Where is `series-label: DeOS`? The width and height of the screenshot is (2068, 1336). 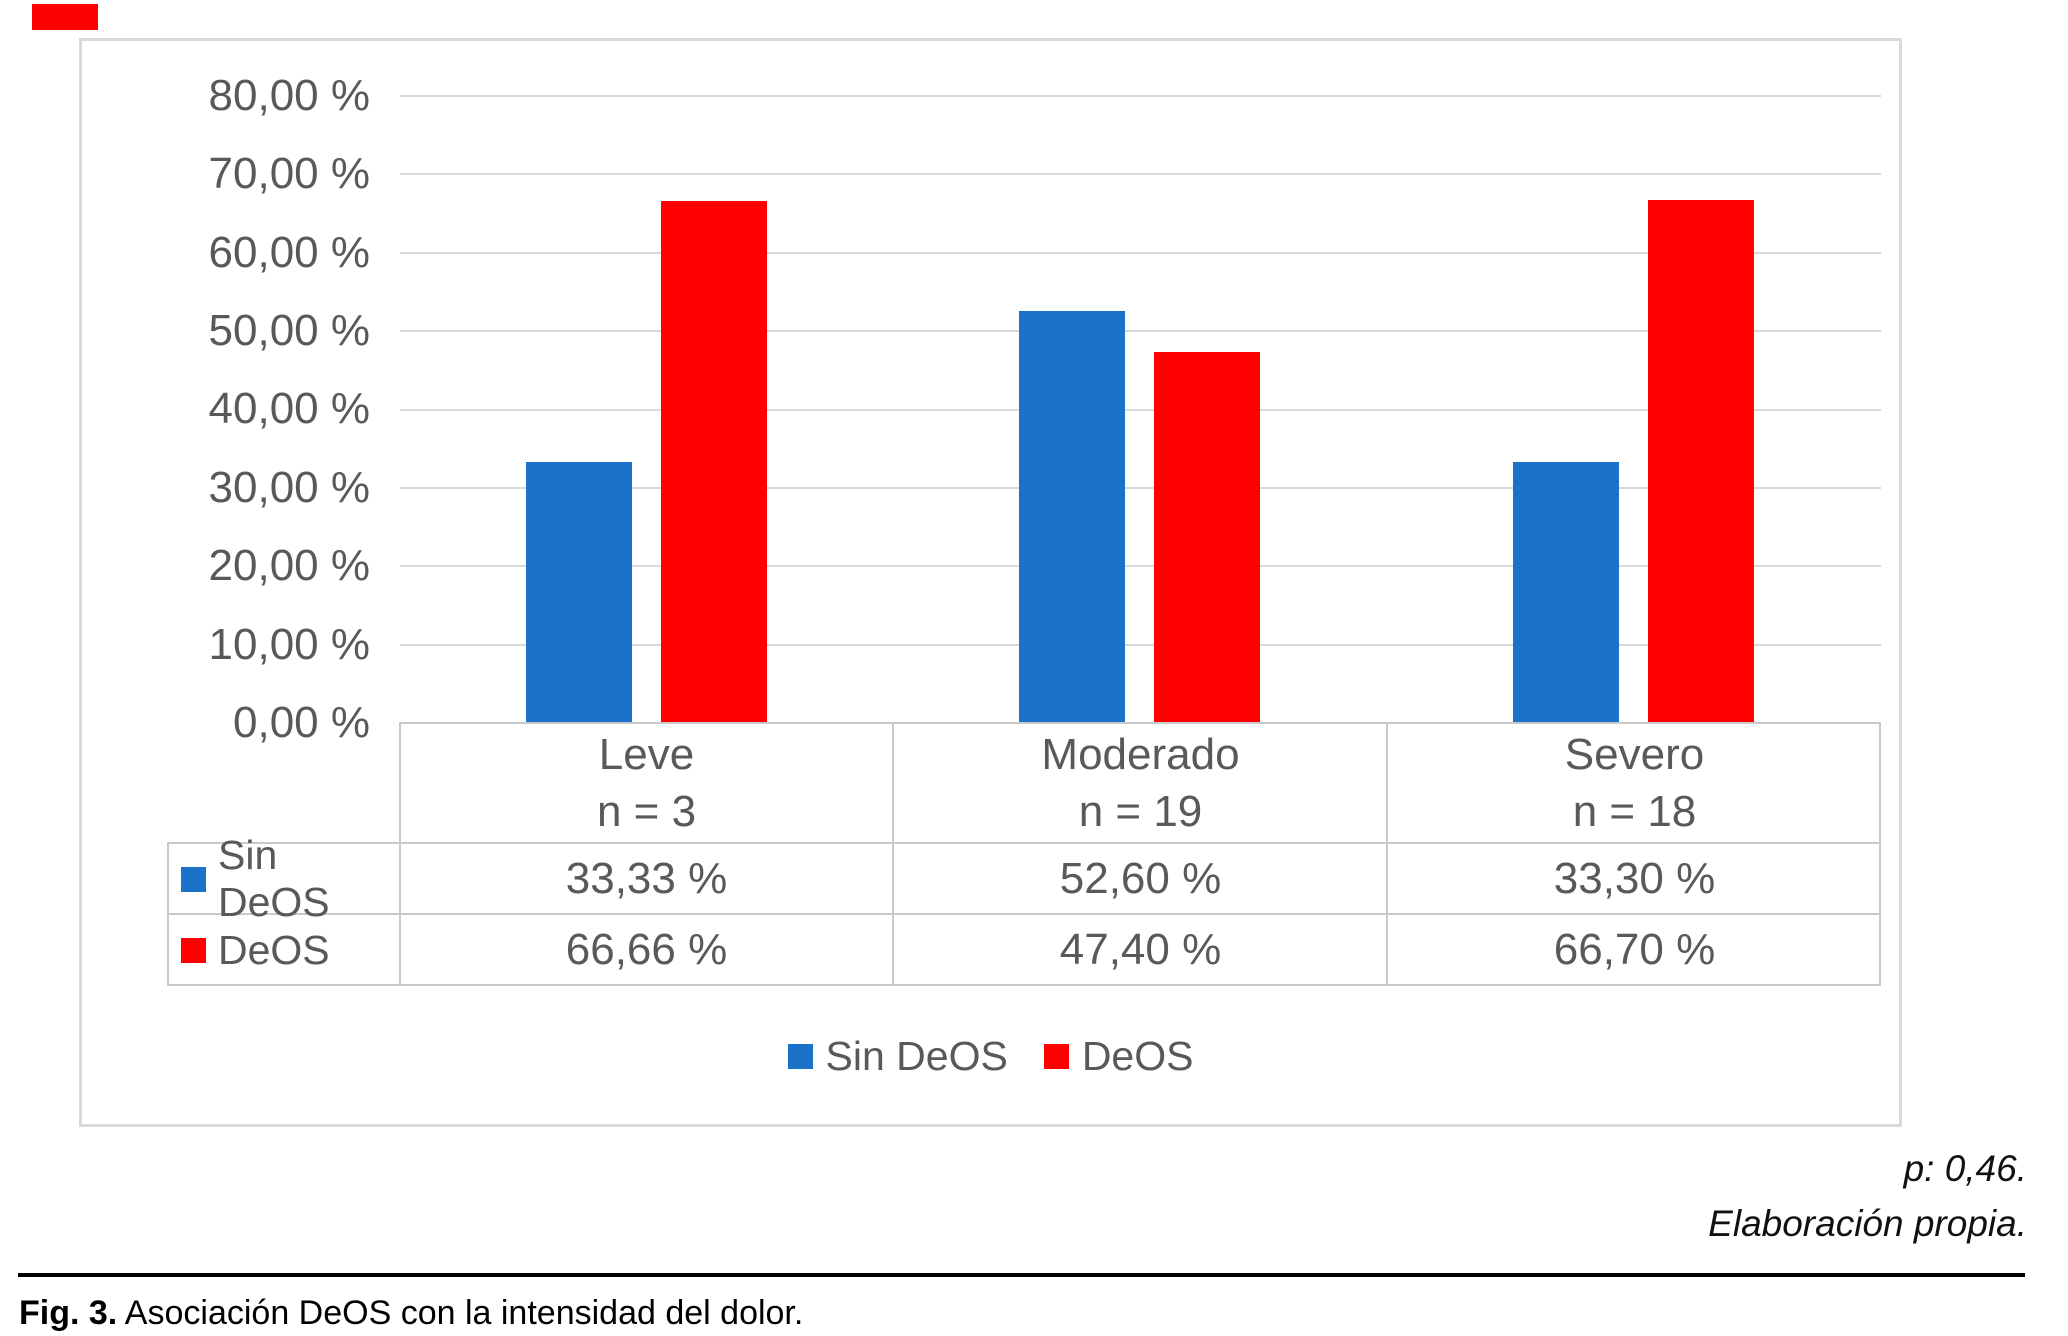
series-label: DeOS is located at coordinates (274, 949).